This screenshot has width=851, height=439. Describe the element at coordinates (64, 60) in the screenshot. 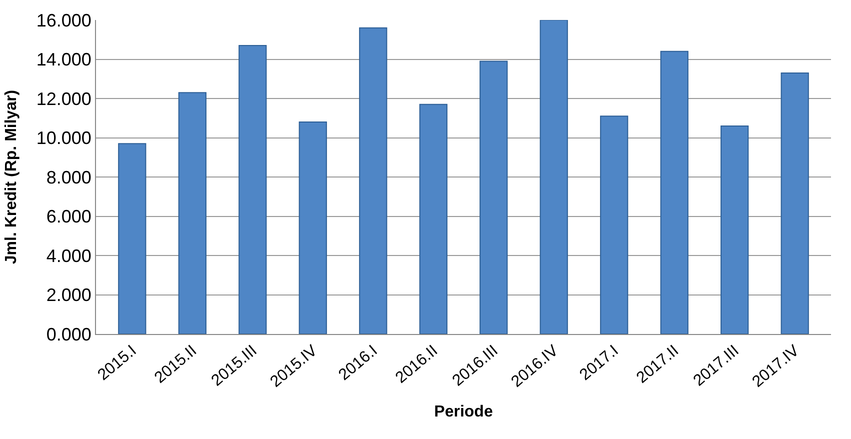

I see `y-tick-label: 14.000` at that location.